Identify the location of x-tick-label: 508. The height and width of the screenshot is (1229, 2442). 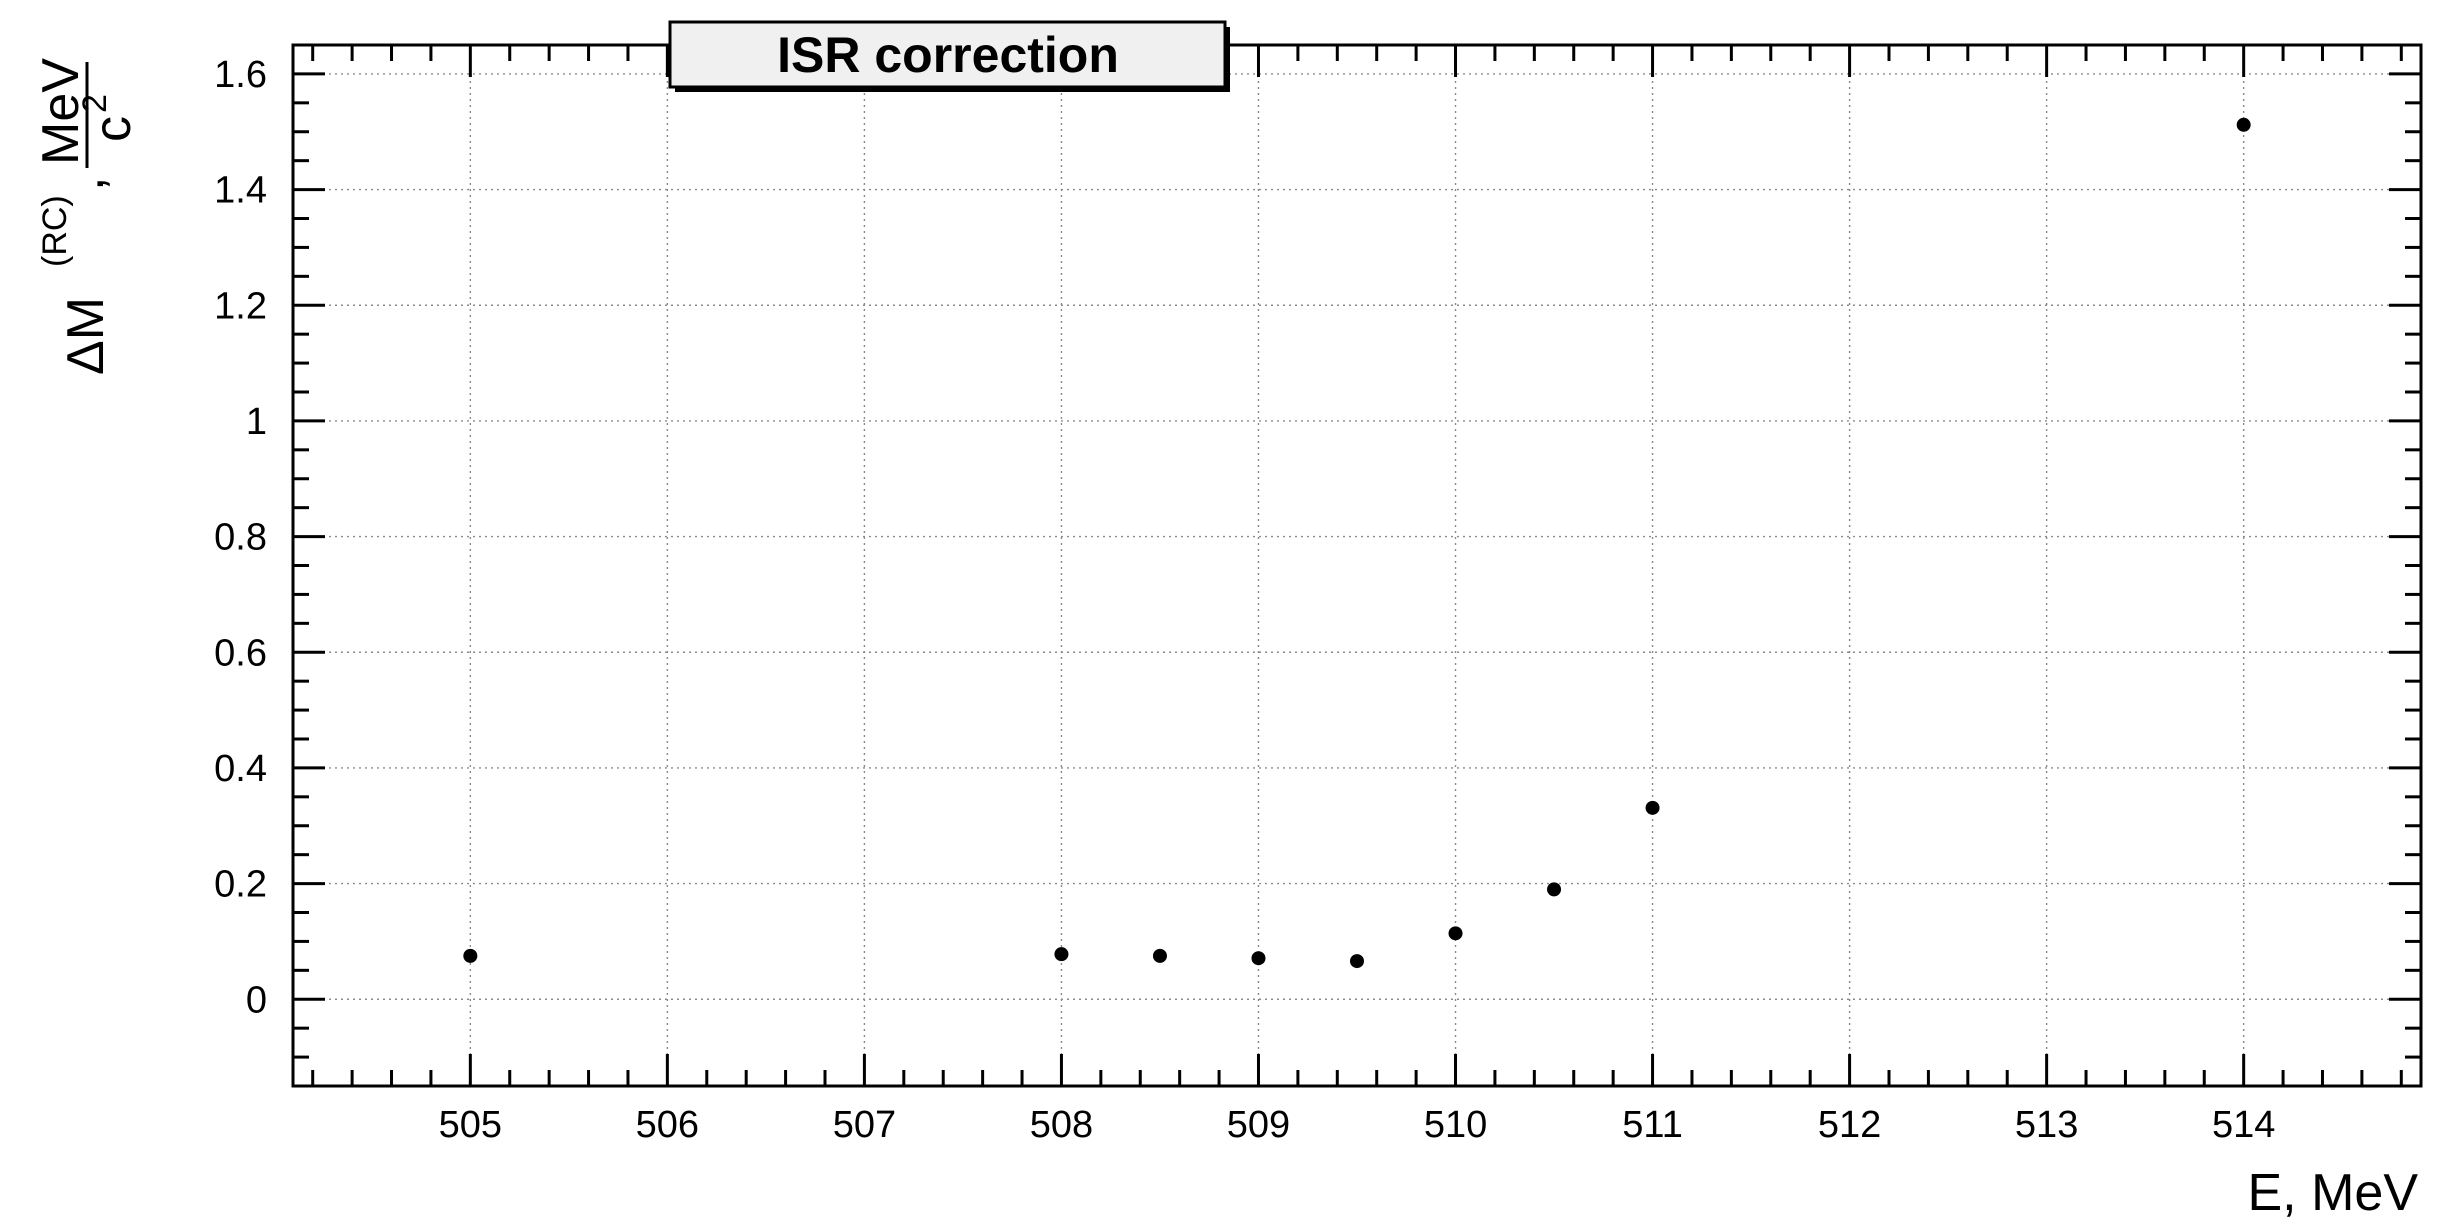
(1061, 1125).